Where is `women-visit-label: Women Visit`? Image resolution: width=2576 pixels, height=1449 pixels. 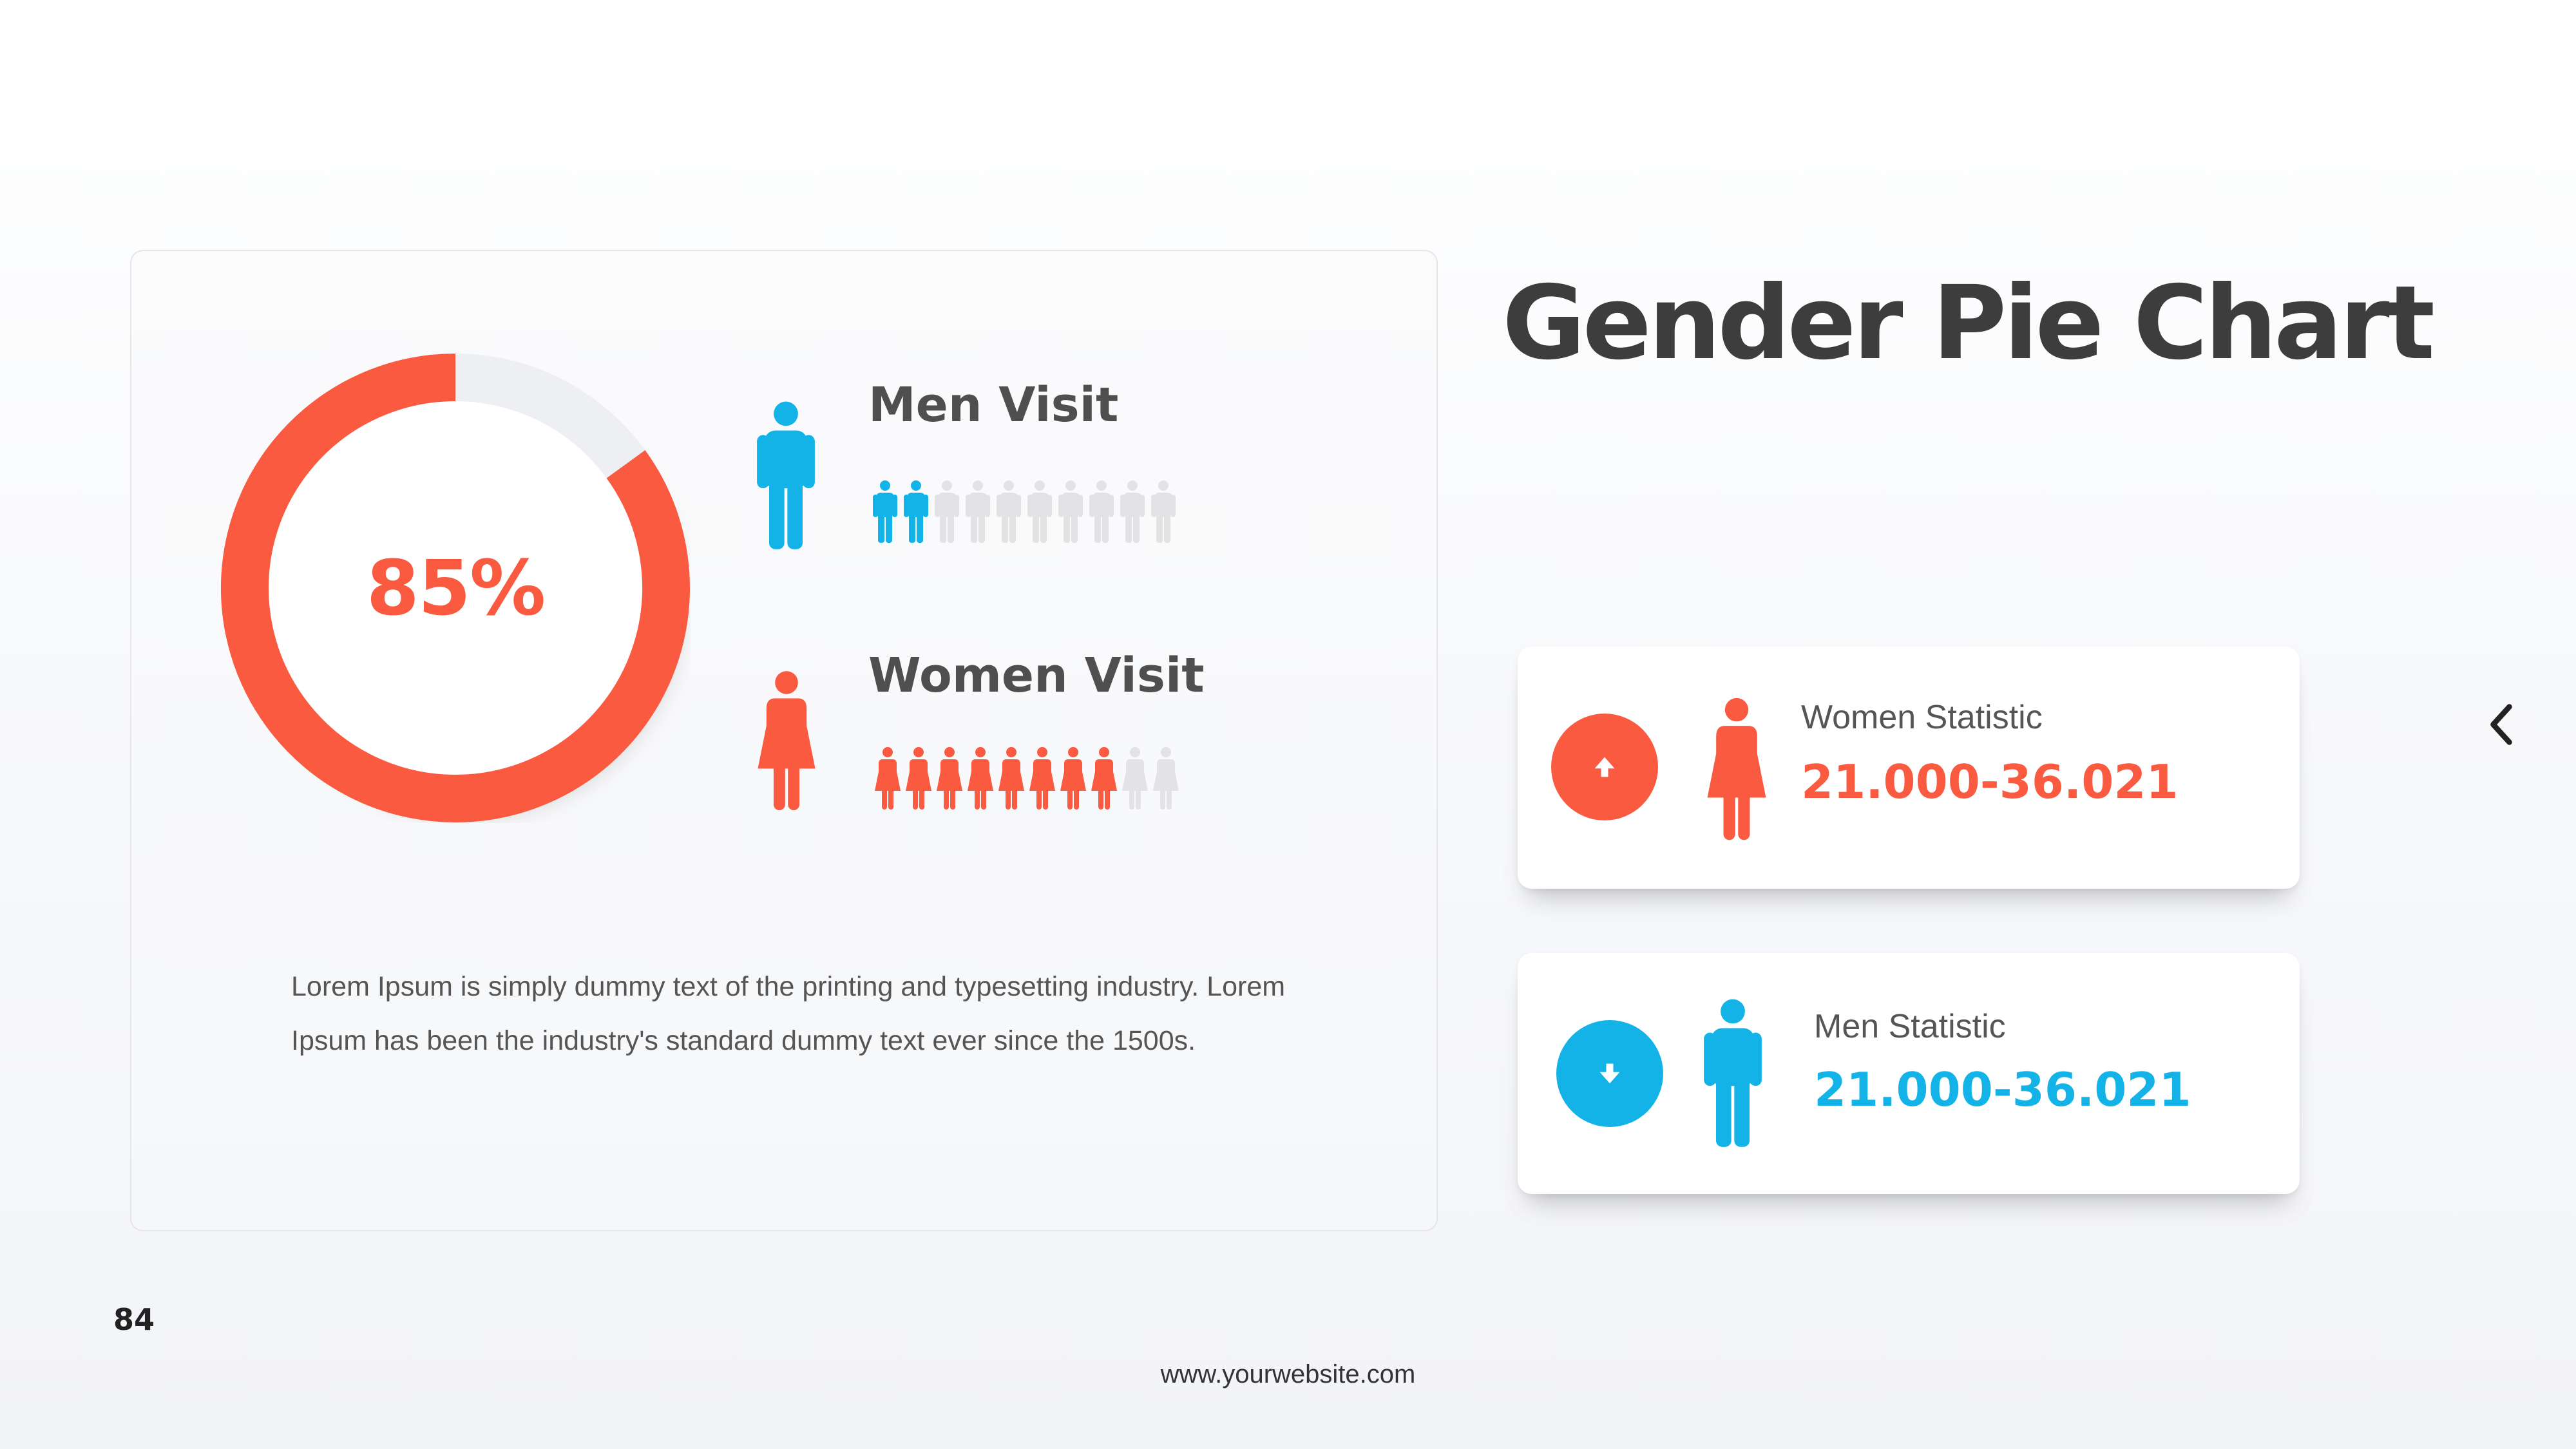
women-visit-label: Women Visit is located at coordinates (1036, 676).